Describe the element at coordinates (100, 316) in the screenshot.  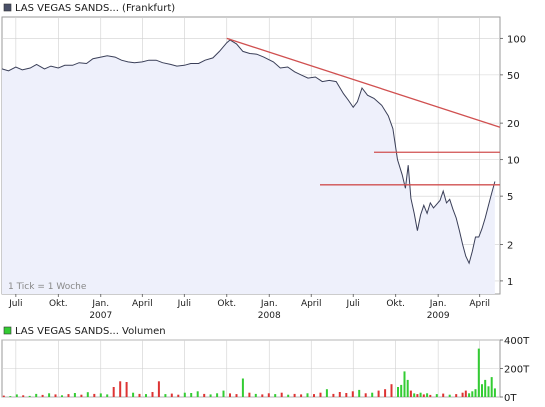
I see `price-x-year-label: 2007` at that location.